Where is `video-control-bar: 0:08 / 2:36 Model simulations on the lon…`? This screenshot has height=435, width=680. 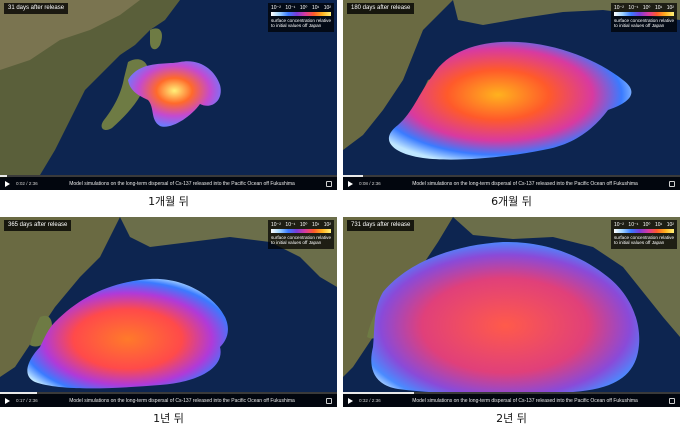
video-control-bar: 0:08 / 2:36 Model simulations on the lon… is located at coordinates (511, 183).